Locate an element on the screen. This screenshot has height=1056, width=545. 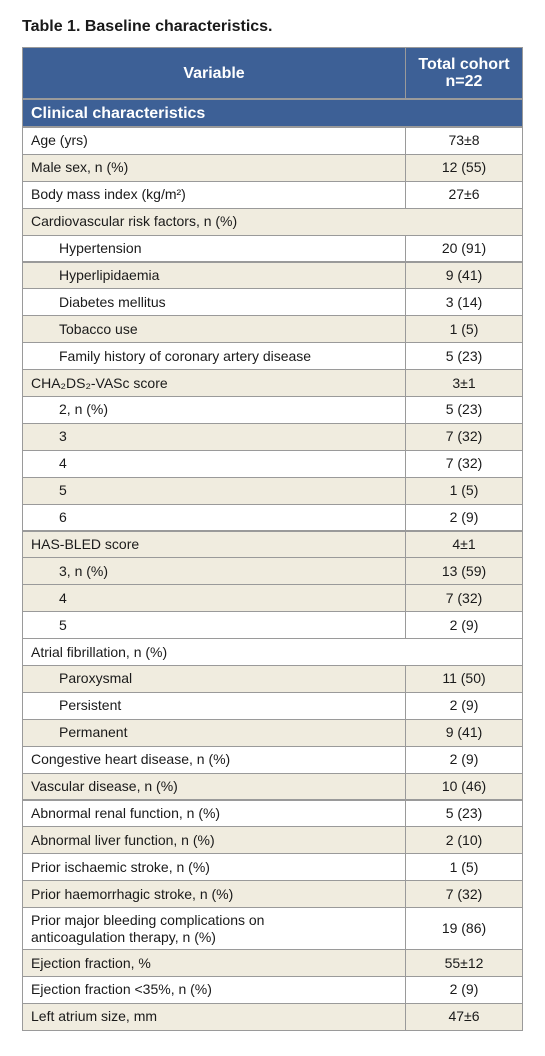
label-cell: 4 is located at coordinates (214, 463).